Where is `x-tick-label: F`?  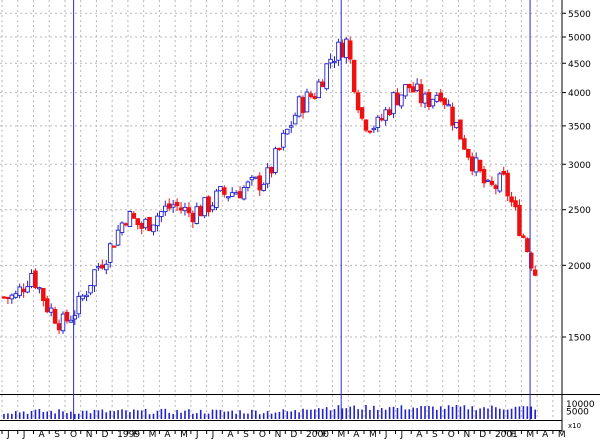
x-tick-label: F is located at coordinates (513, 435).